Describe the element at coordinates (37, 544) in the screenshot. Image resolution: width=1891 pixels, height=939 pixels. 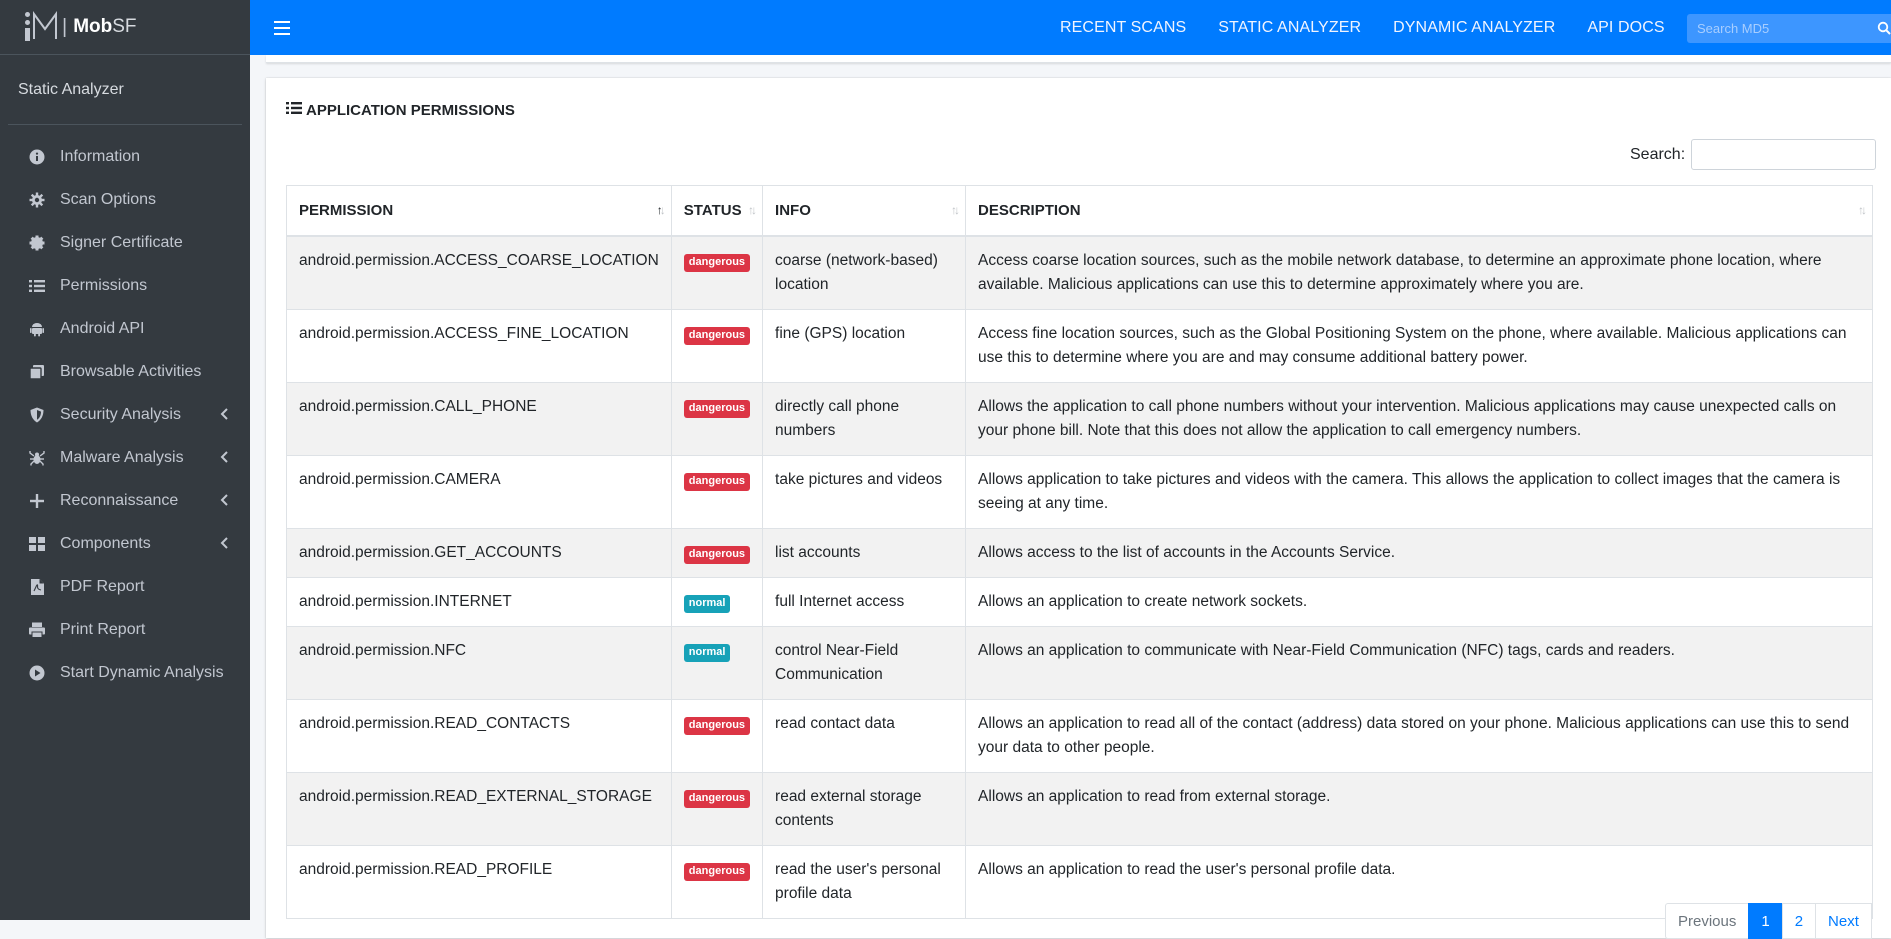
I see `grid-icon` at that location.